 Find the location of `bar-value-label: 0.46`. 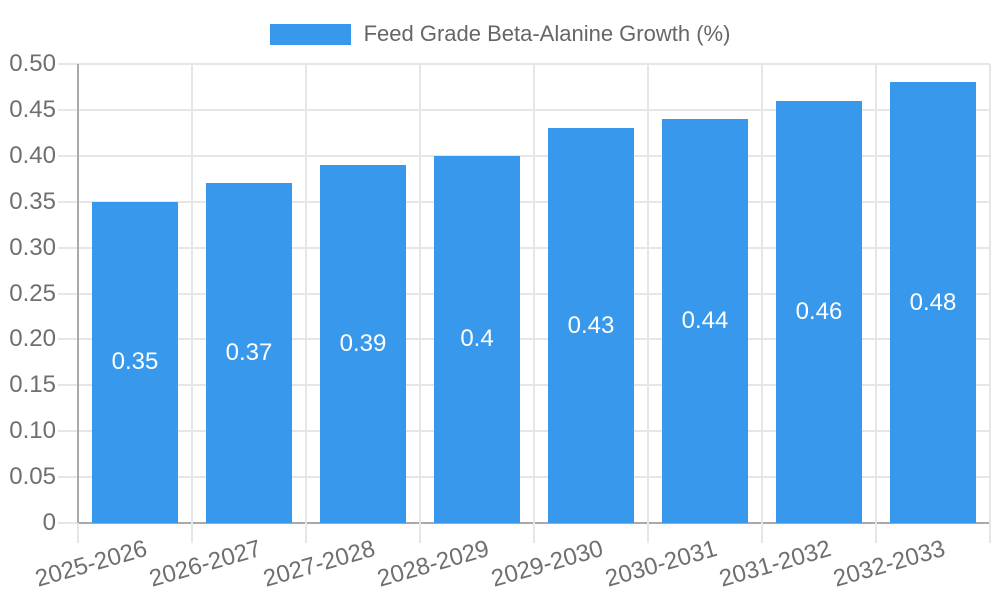

bar-value-label: 0.46 is located at coordinates (819, 311).